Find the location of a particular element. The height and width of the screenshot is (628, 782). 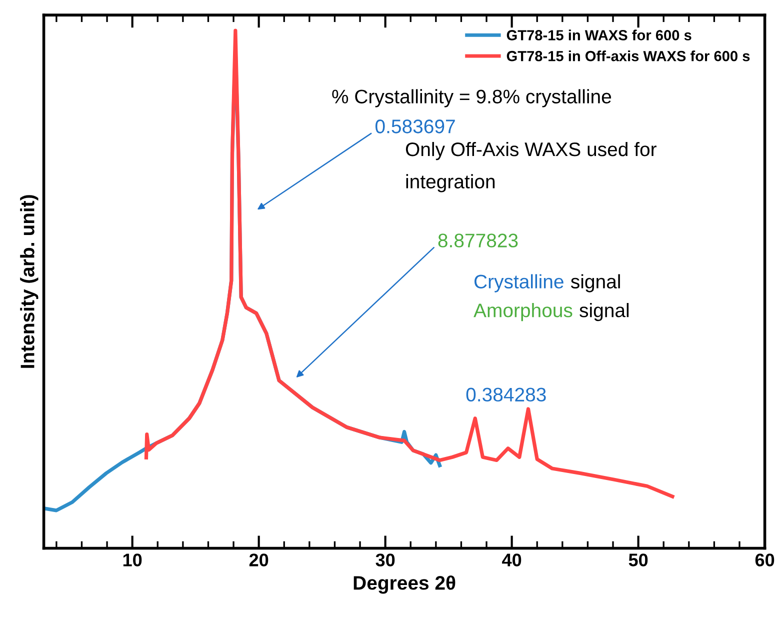

y-axis-title: Intensity (arb. unit) is located at coordinates (29, 281).